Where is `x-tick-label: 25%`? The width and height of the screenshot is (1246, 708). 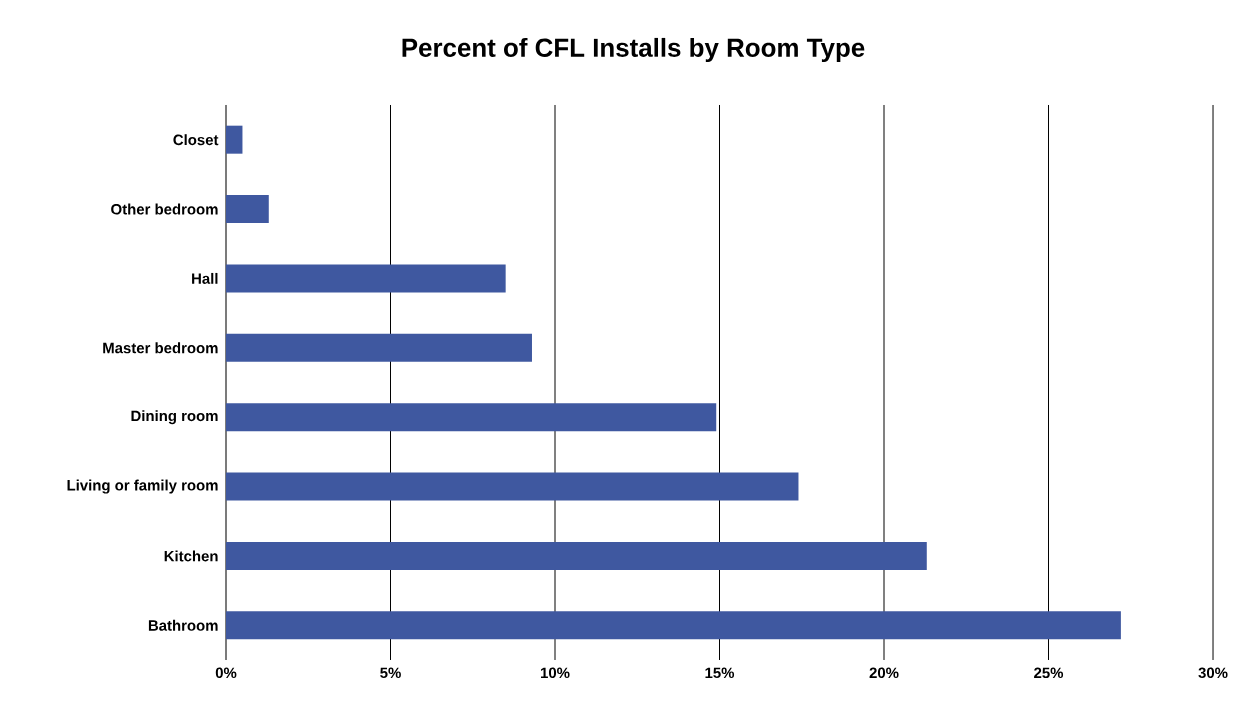 x-tick-label: 25% is located at coordinates (1049, 673).